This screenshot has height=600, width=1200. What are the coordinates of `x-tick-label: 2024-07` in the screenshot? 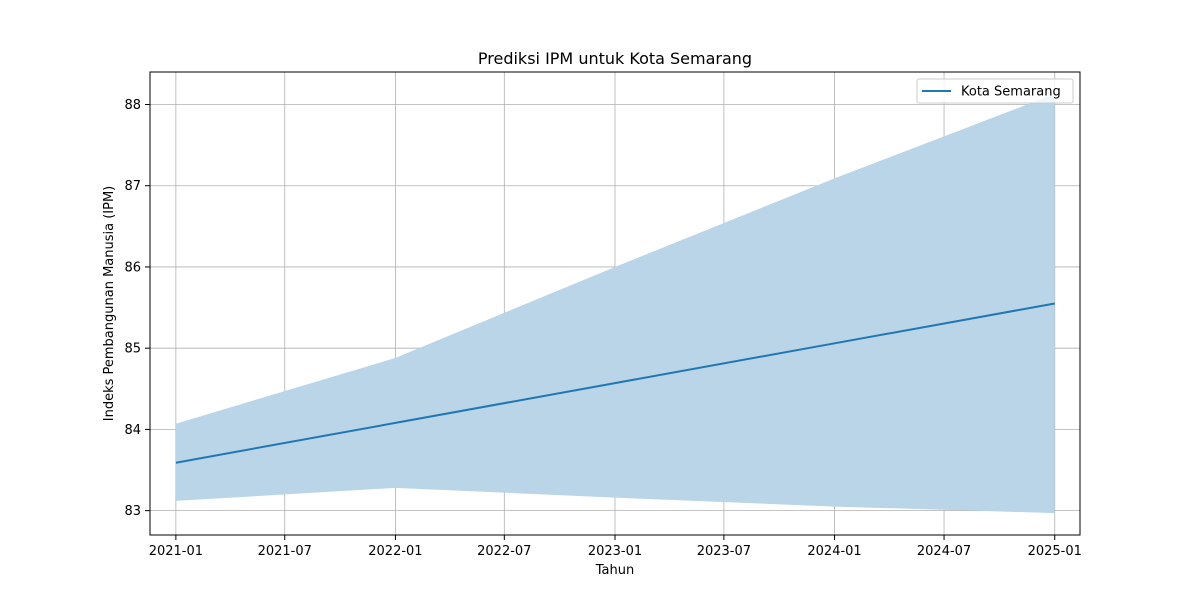 It's located at (944, 551).